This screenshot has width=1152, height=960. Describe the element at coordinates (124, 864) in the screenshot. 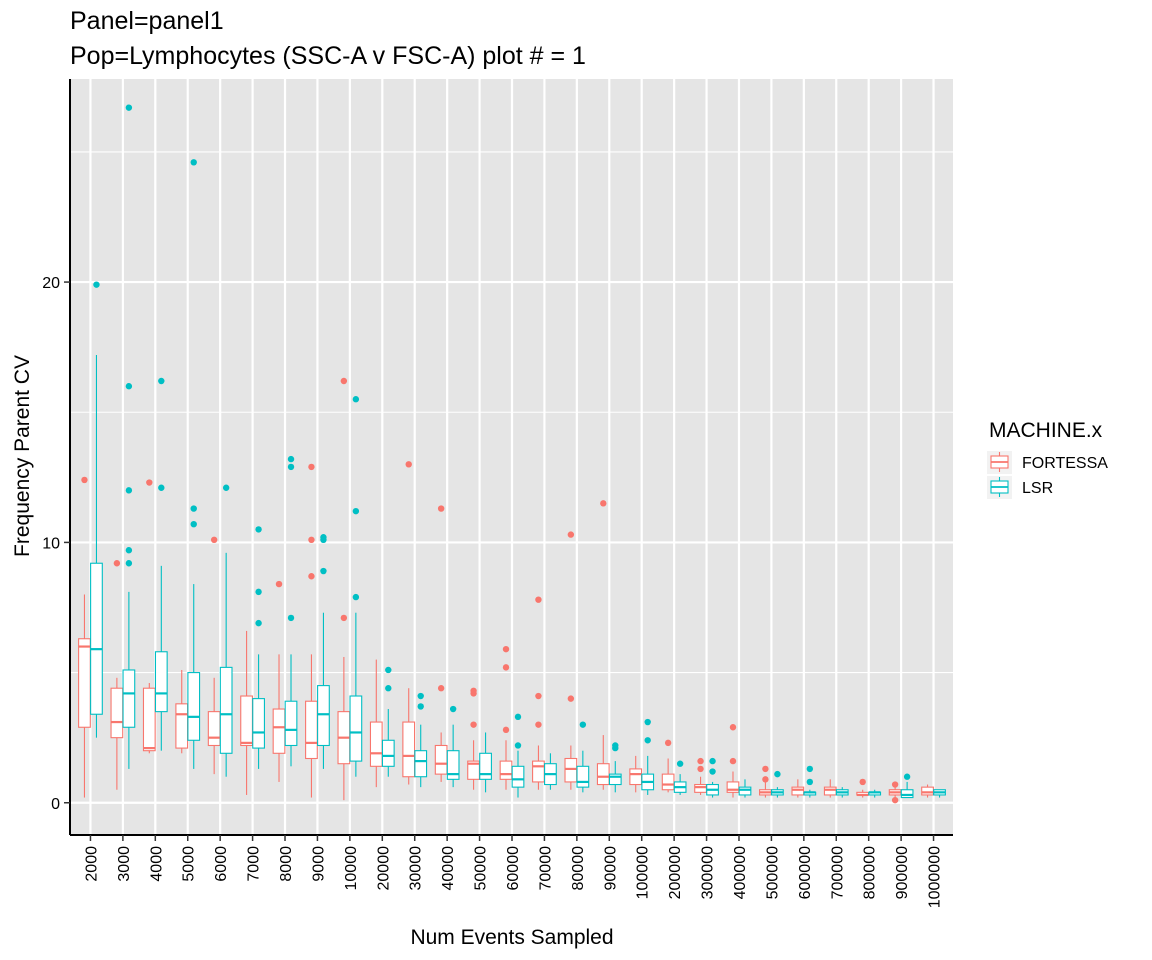

I see `x-tick-label: 3000` at that location.